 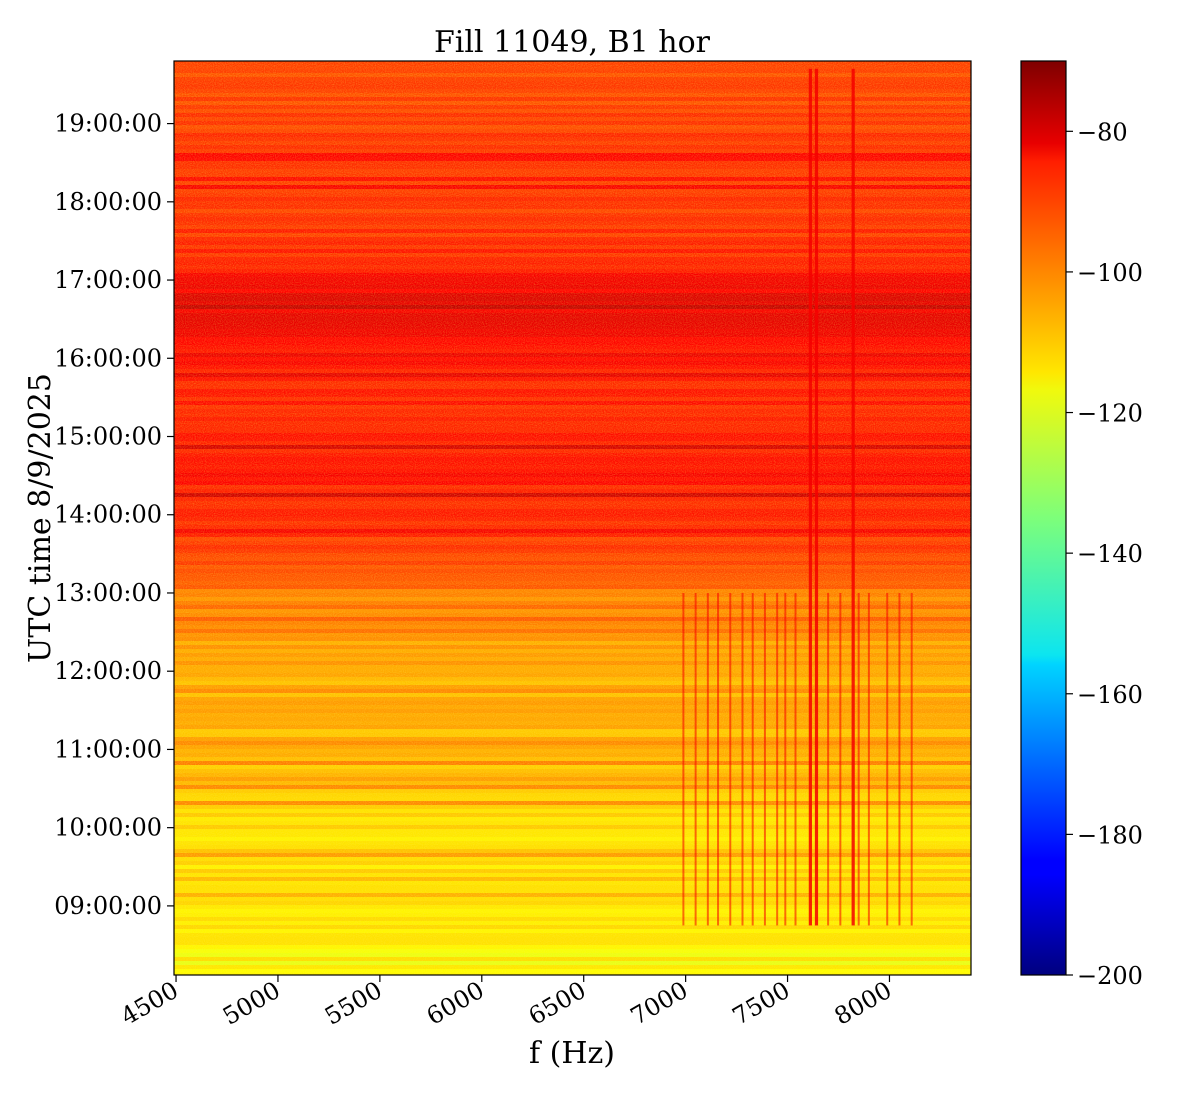 I want to click on y-tick-label: 19:00:00, so click(x=108, y=124).